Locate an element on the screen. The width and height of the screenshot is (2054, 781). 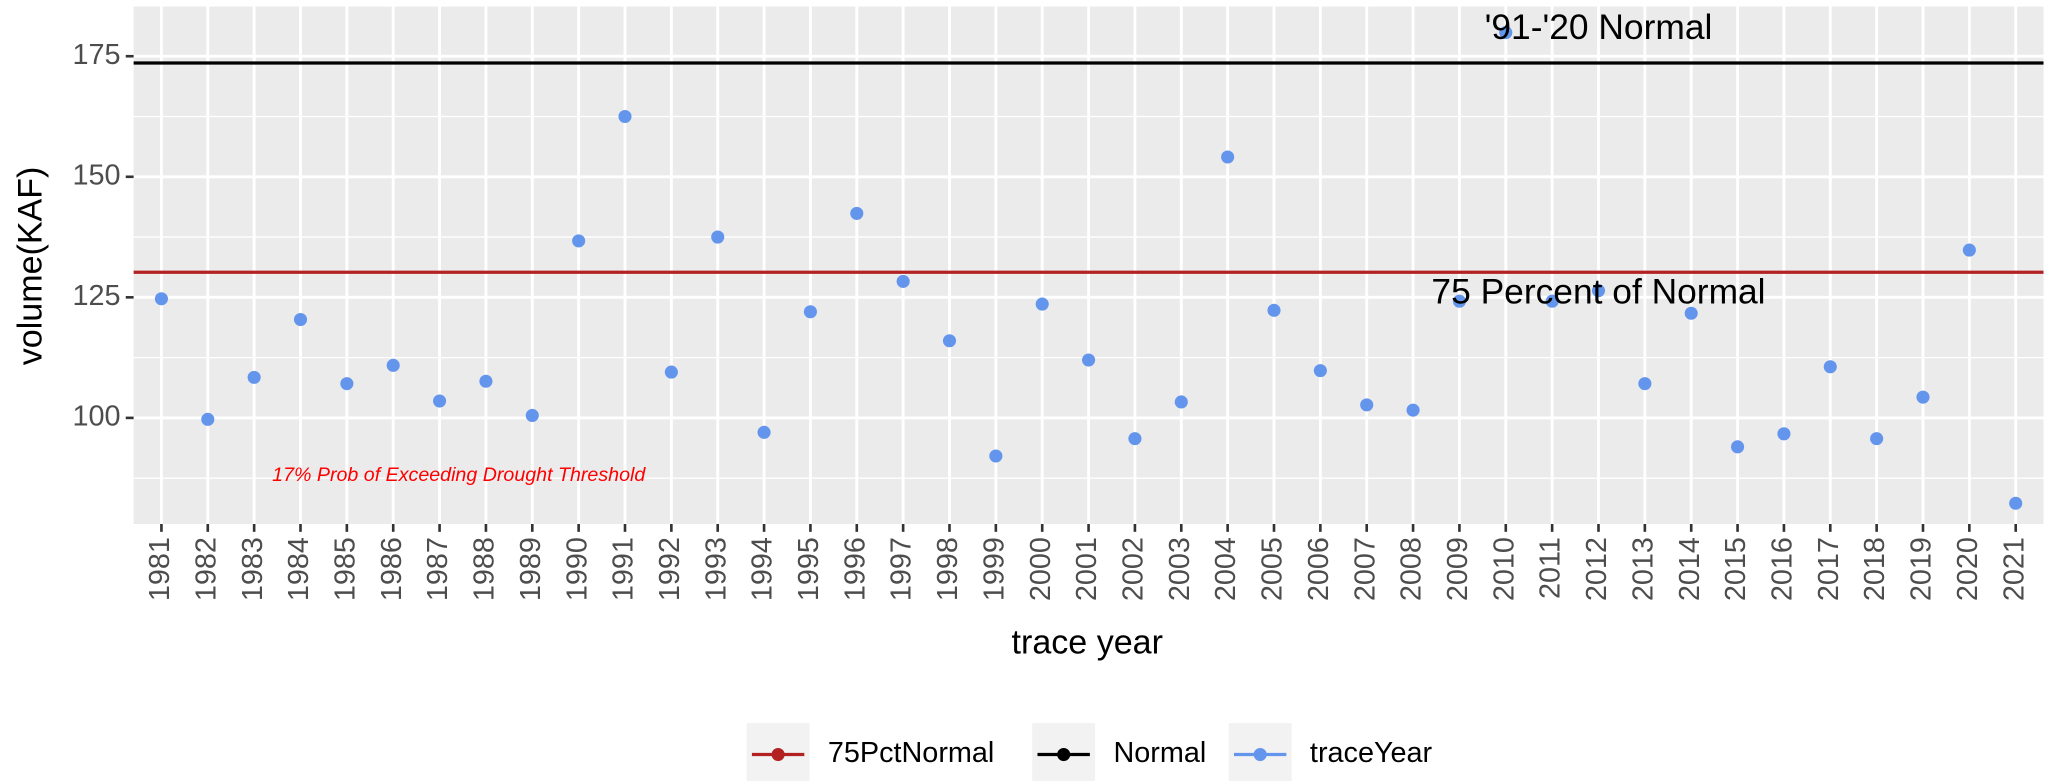
x-tick-label: 2021 is located at coordinates (2014, 569).